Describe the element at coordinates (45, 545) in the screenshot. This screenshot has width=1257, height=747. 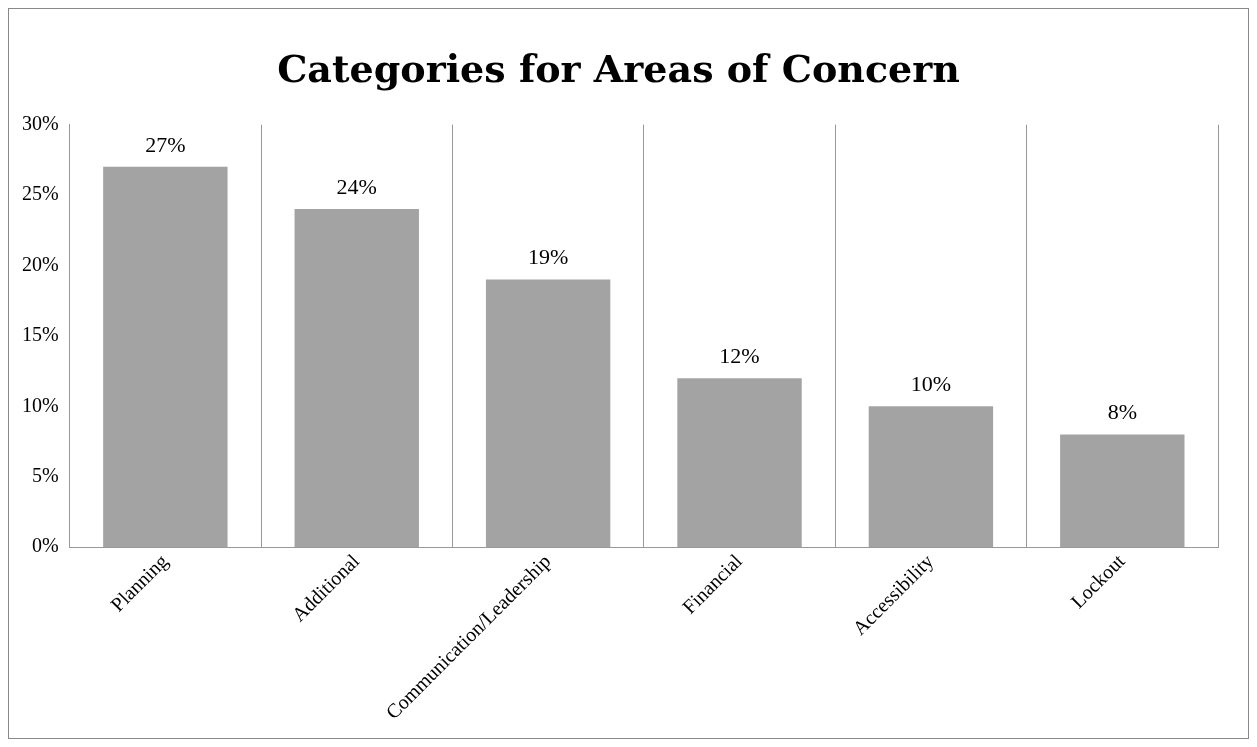
I see `y-tick-label: 0%` at that location.